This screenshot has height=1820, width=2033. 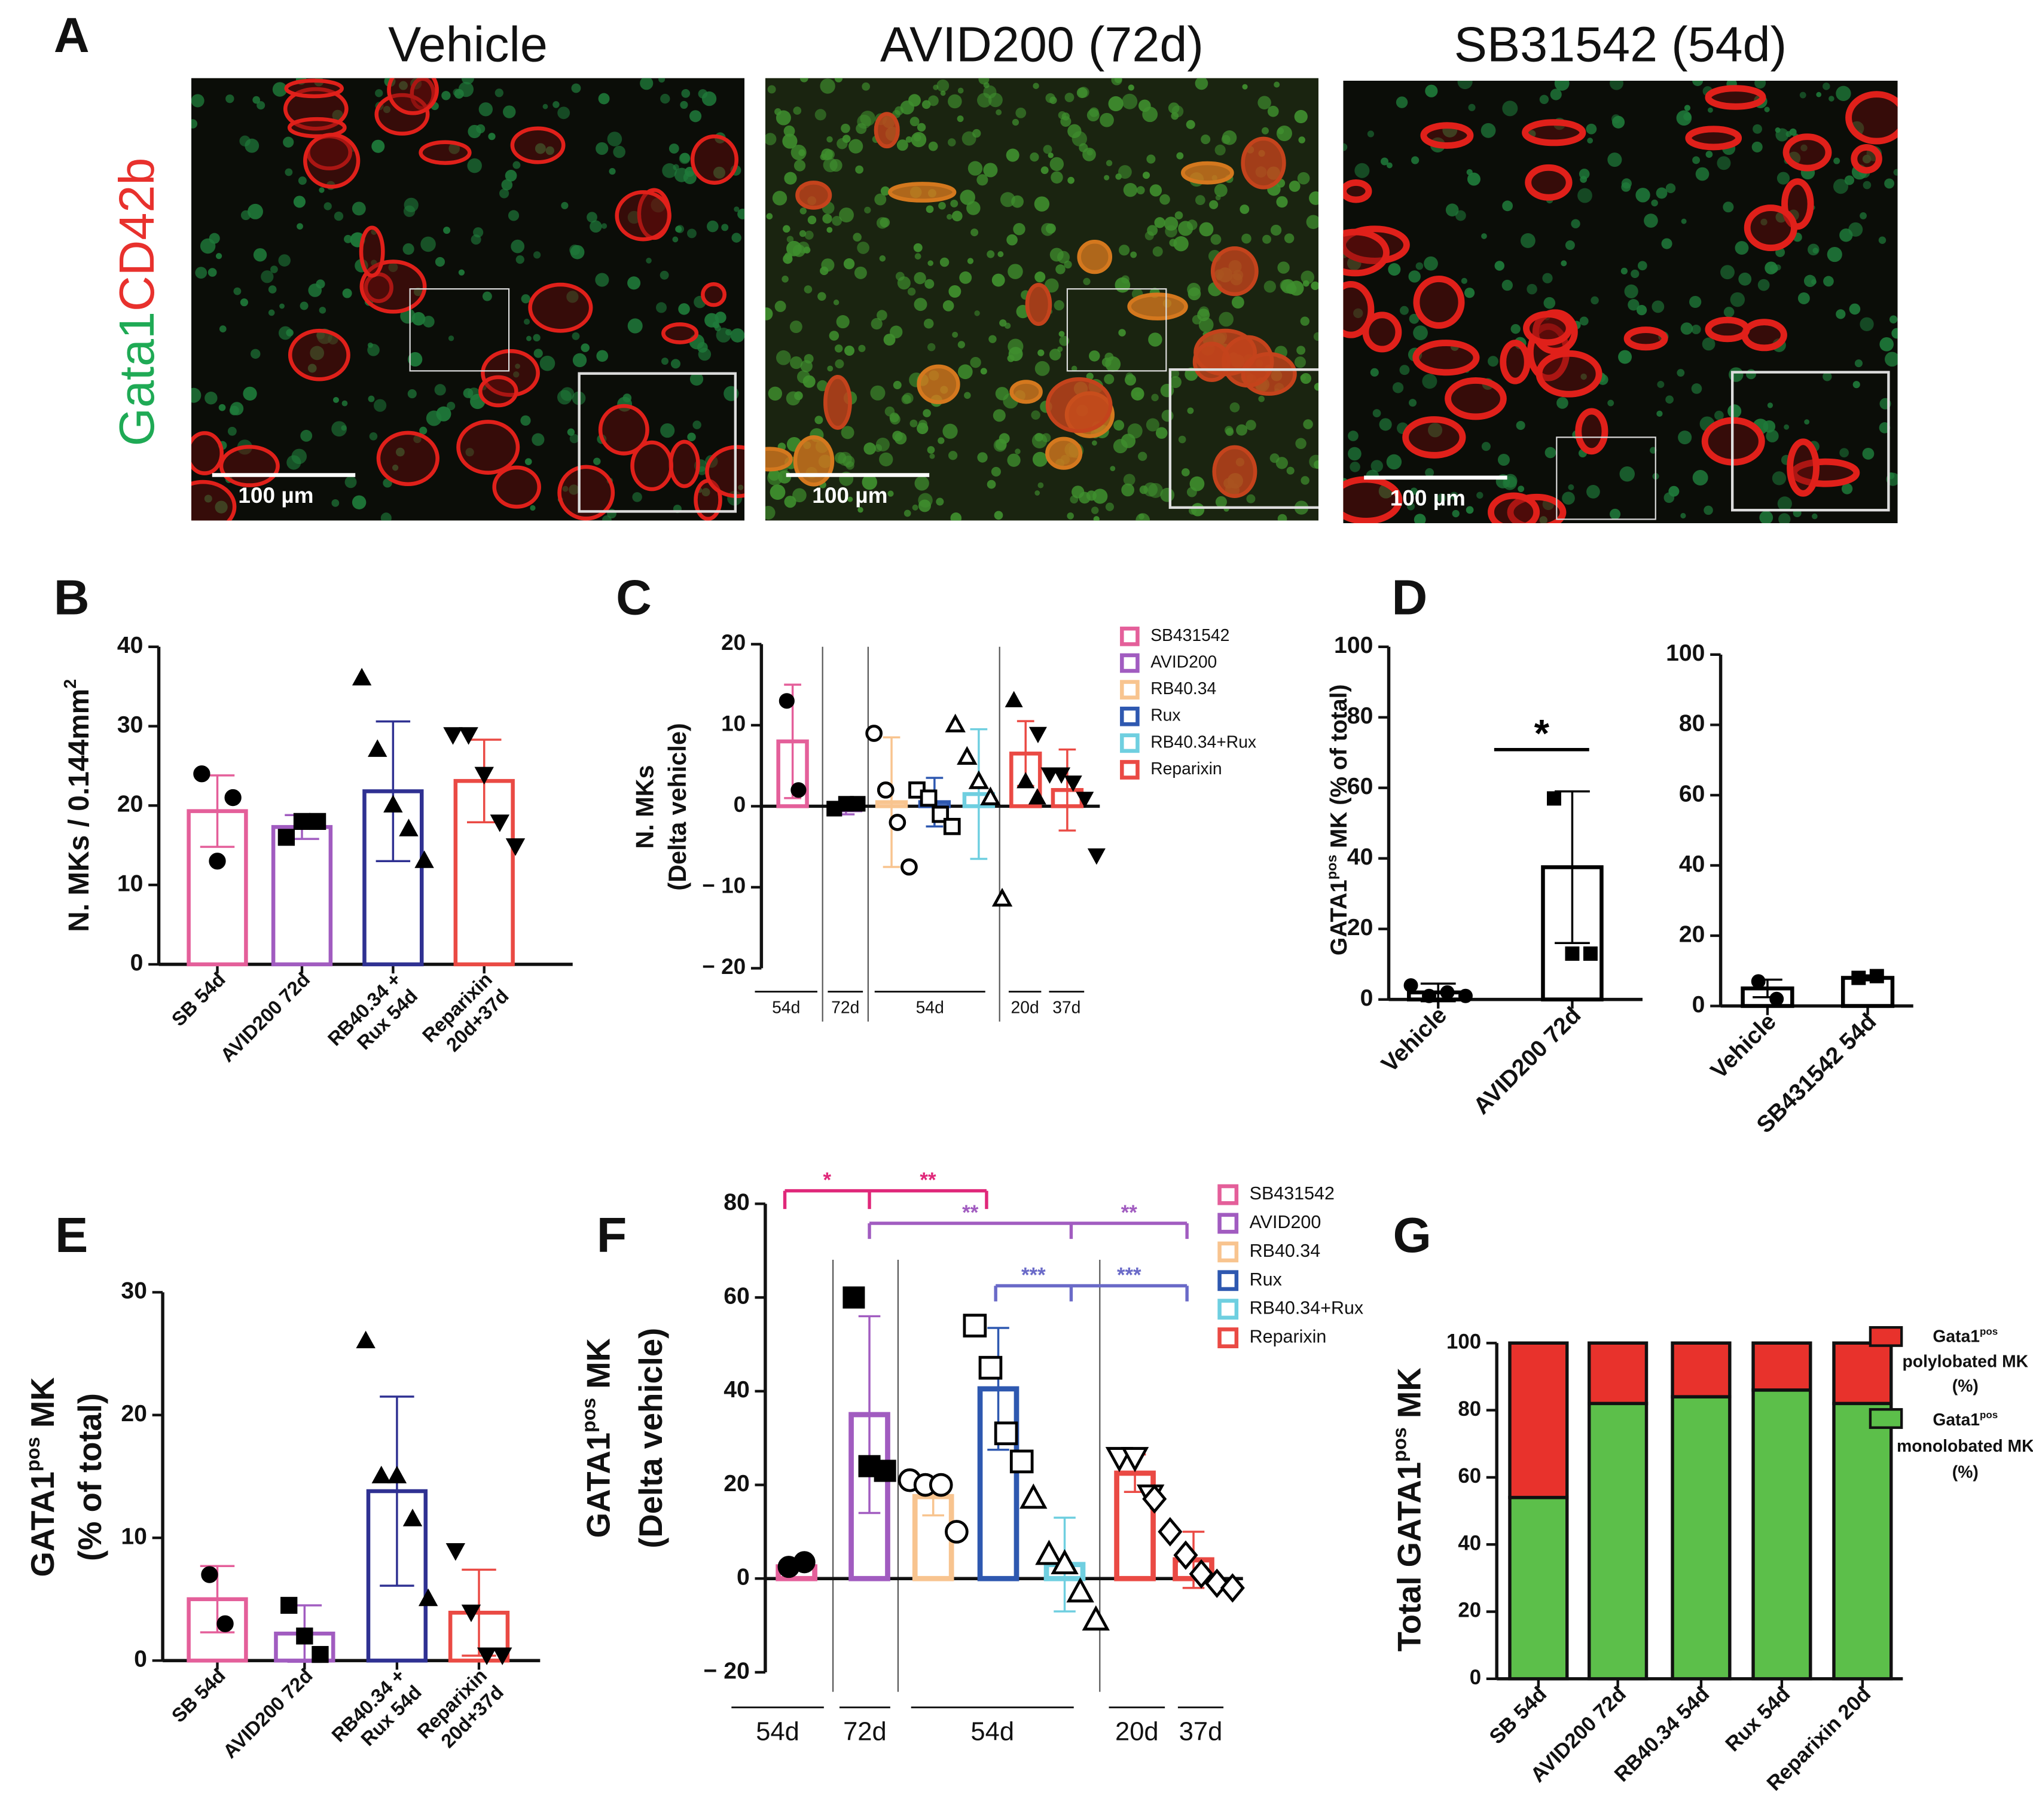 What do you see at coordinates (393, 792) in the screenshot?
I see `error-bar` at bounding box center [393, 792].